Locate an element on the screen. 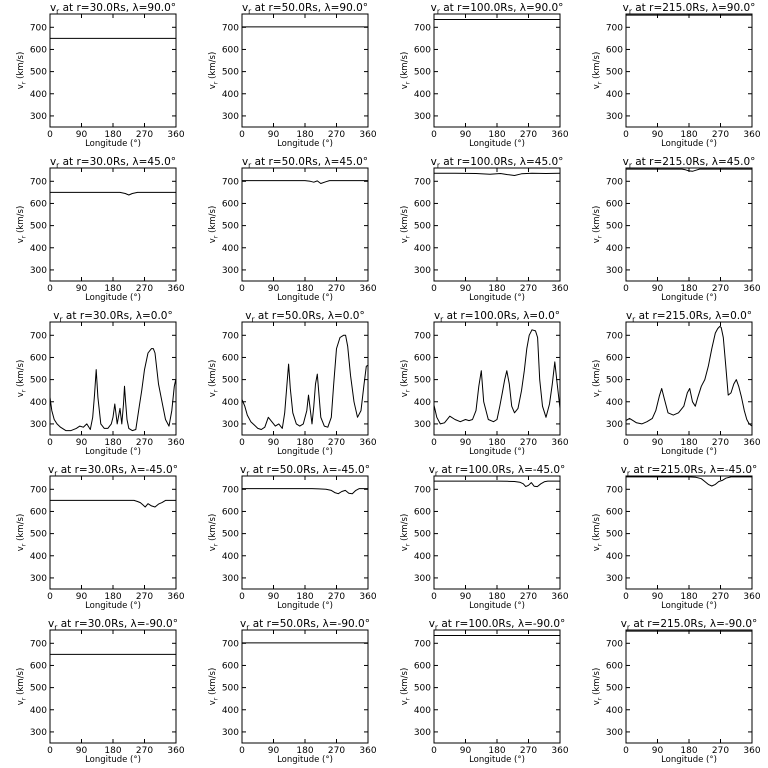 The height and width of the screenshot is (768, 768). title-rest: at r=215.0Rs, λ=-45.0° is located at coordinates (693, 470).